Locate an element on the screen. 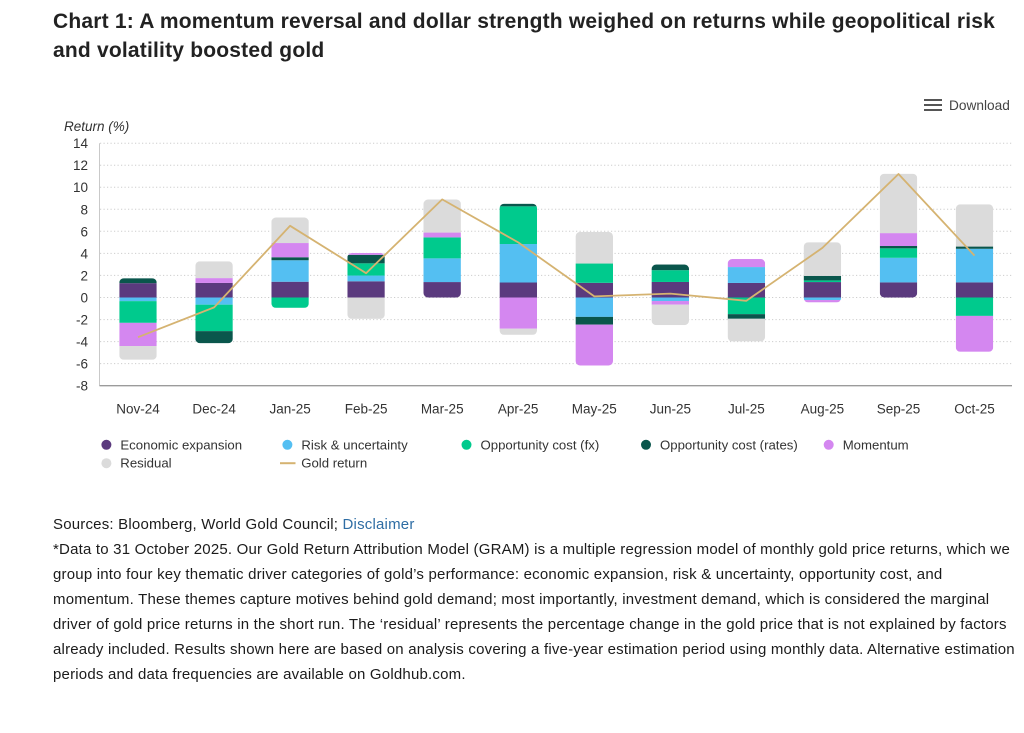 The height and width of the screenshot is (733, 1024). svg-text: Momentum is located at coordinates (876, 444).